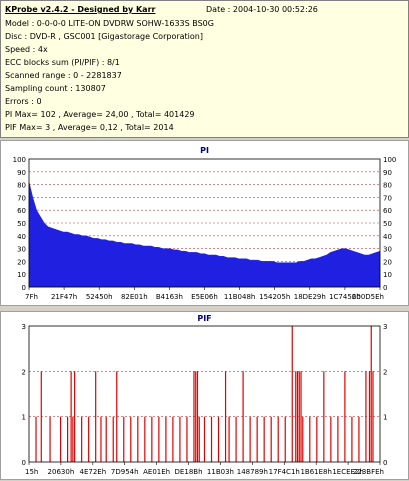  I want to click on x-tick-label: 1ECEE2h, so click(348, 472).